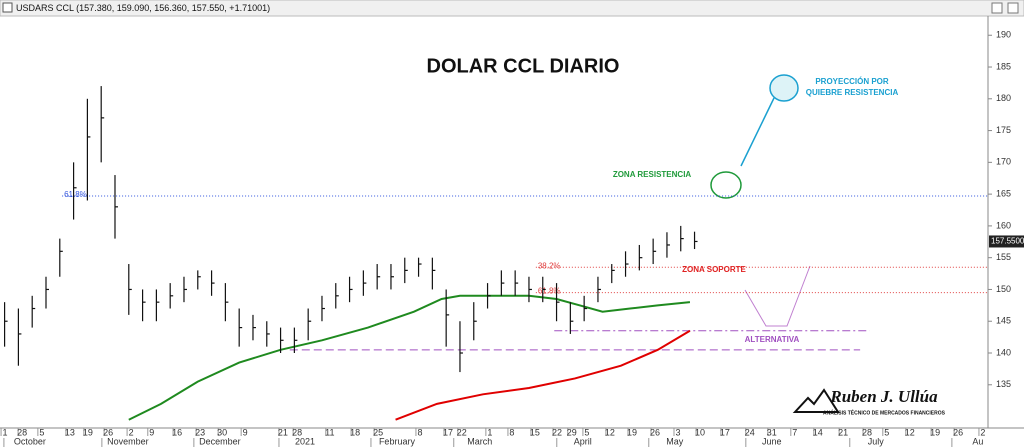 This screenshot has width=1024, height=447. Describe the element at coordinates (1003, 352) in the screenshot. I see `y-tick-label: 140` at that location.